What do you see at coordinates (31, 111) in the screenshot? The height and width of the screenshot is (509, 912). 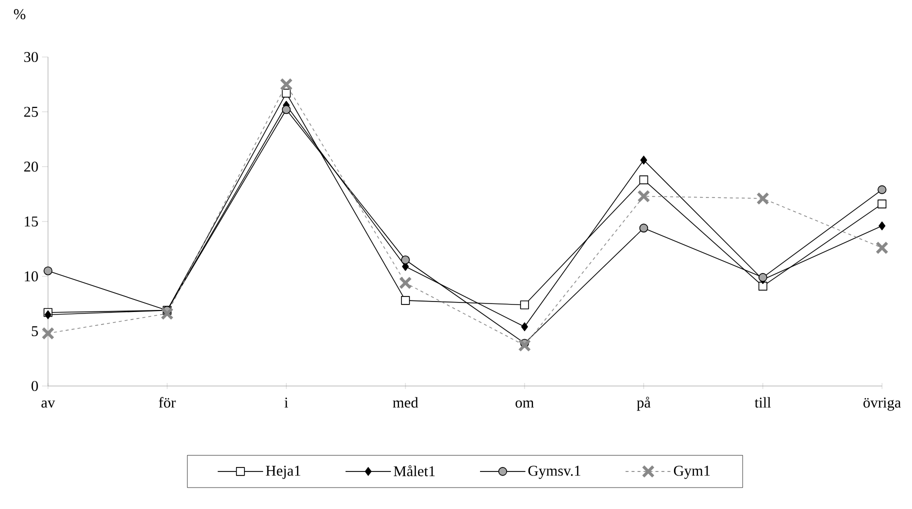 I see `y-tick-label: 25` at bounding box center [31, 111].